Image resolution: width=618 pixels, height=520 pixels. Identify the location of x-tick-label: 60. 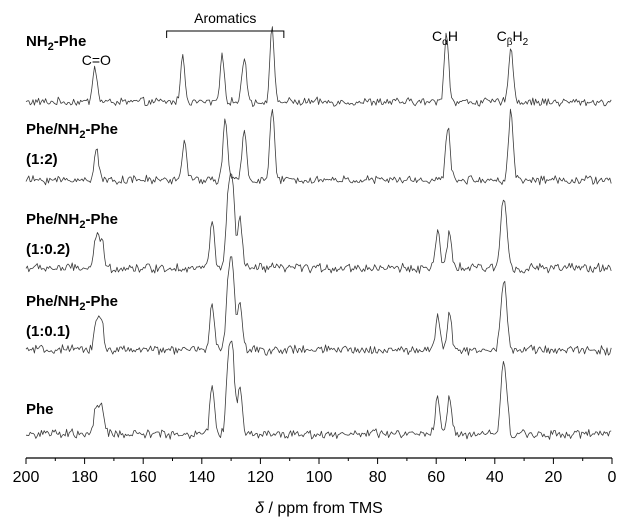
(436, 477).